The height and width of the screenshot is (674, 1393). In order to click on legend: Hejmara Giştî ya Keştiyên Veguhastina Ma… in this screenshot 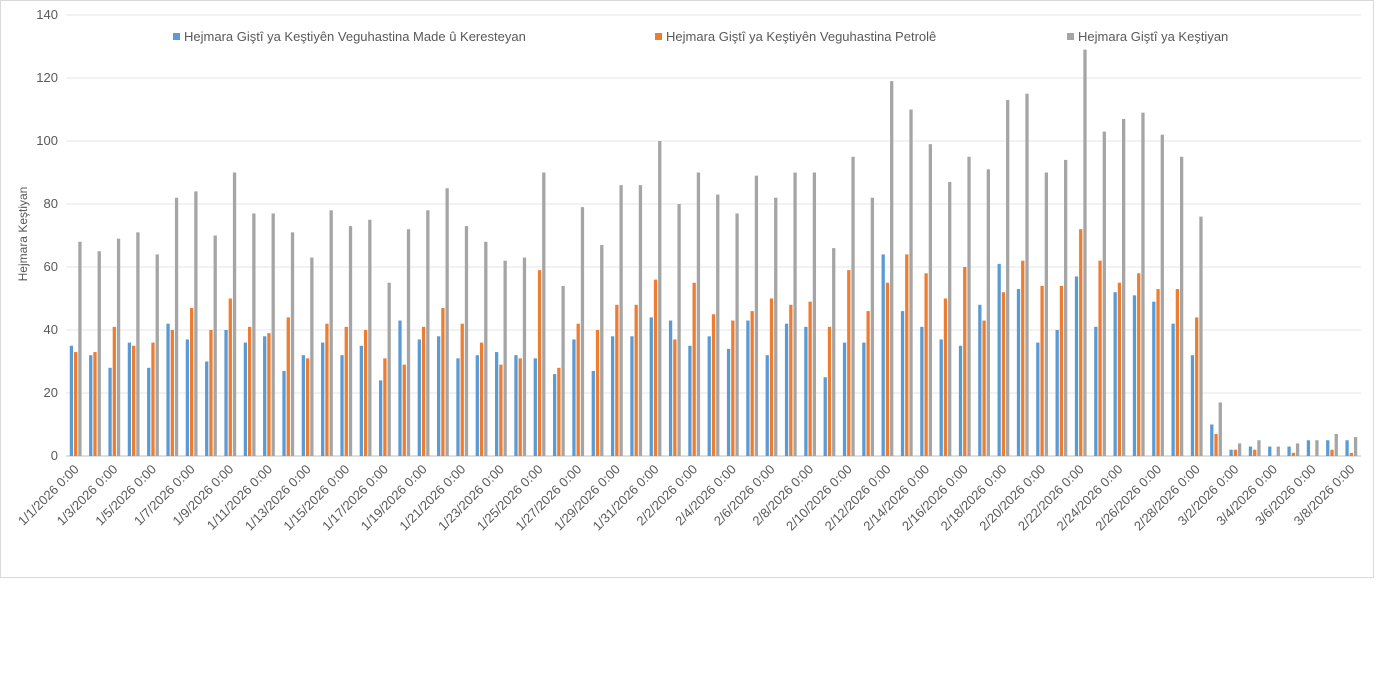, I will do `click(700, 36)`.